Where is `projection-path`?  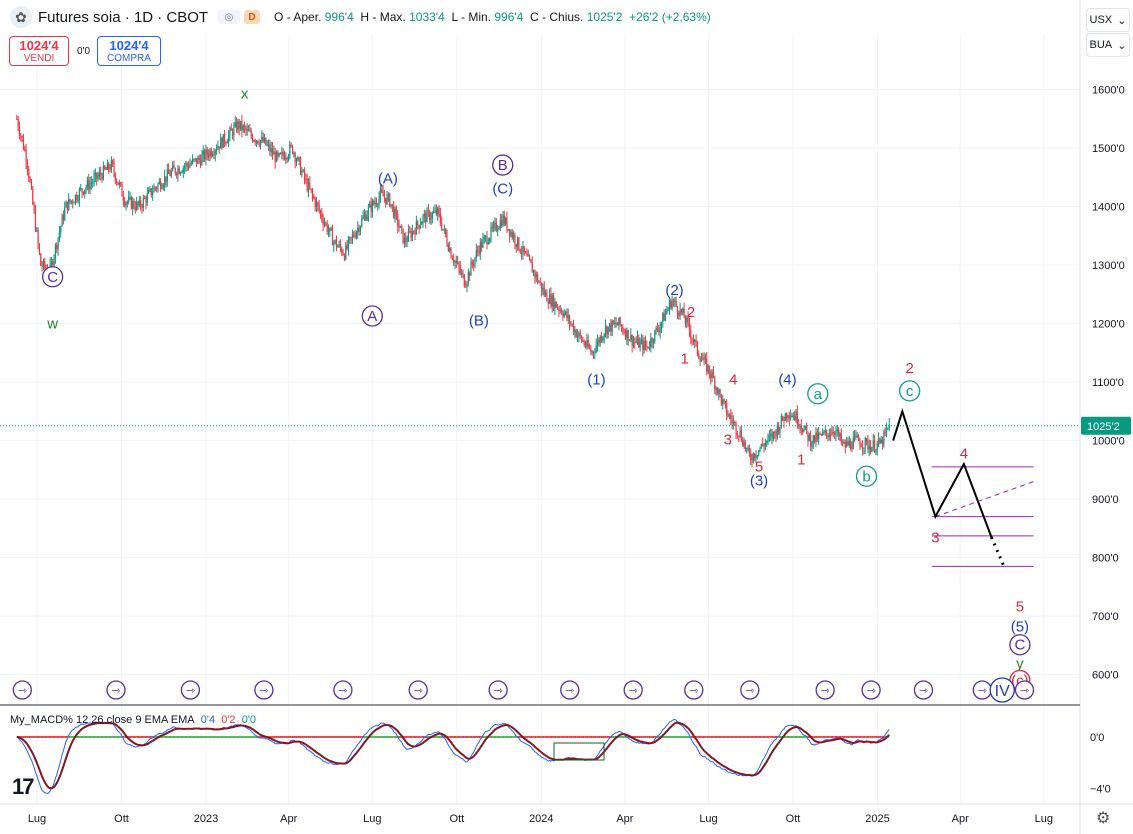 projection-path is located at coordinates (942, 472).